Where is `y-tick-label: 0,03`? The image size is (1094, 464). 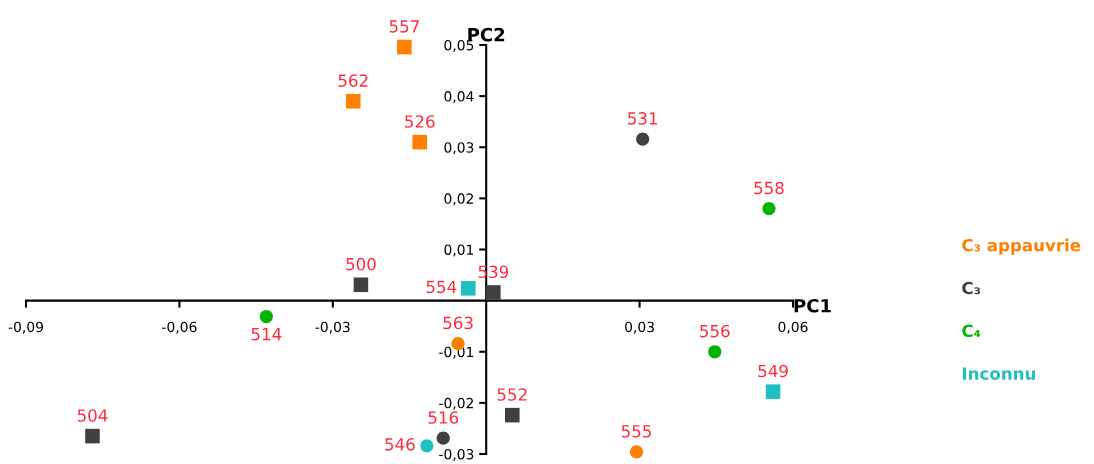 y-tick-label: 0,03 is located at coordinates (459, 148).